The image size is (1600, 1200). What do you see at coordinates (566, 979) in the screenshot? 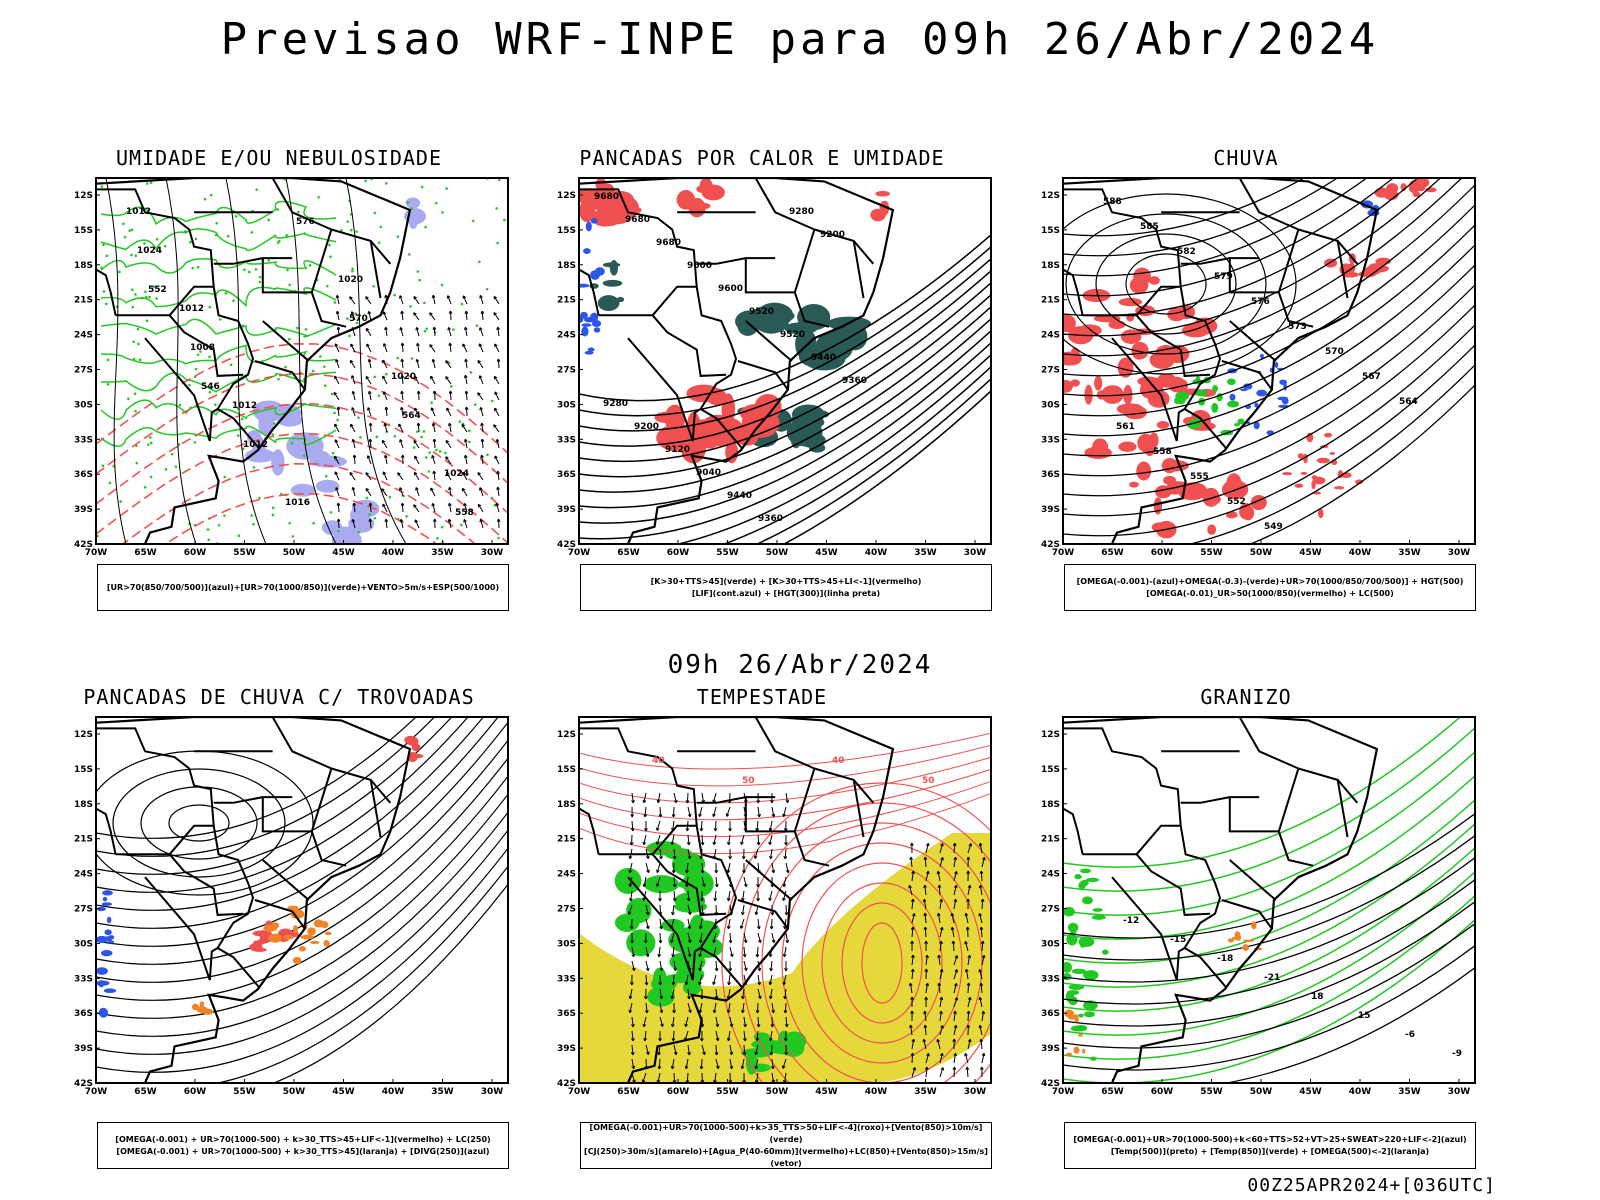
I see `lat-tick-label: 33S` at bounding box center [566, 979].